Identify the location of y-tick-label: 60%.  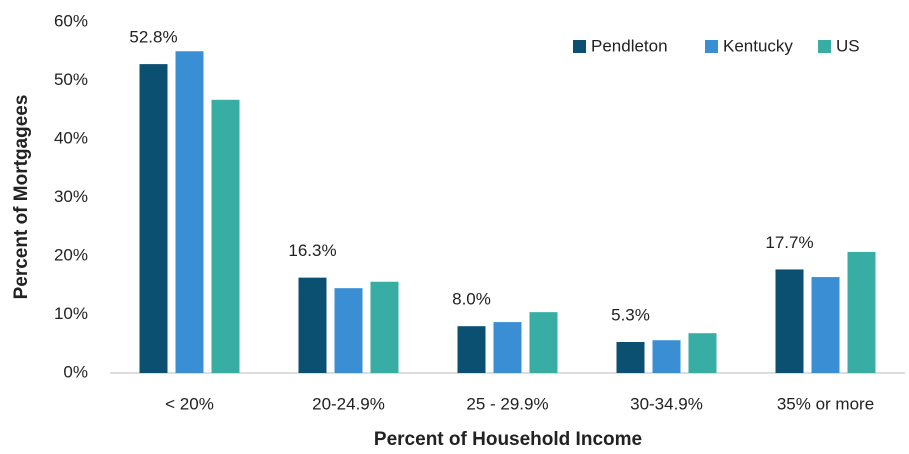
(71, 20).